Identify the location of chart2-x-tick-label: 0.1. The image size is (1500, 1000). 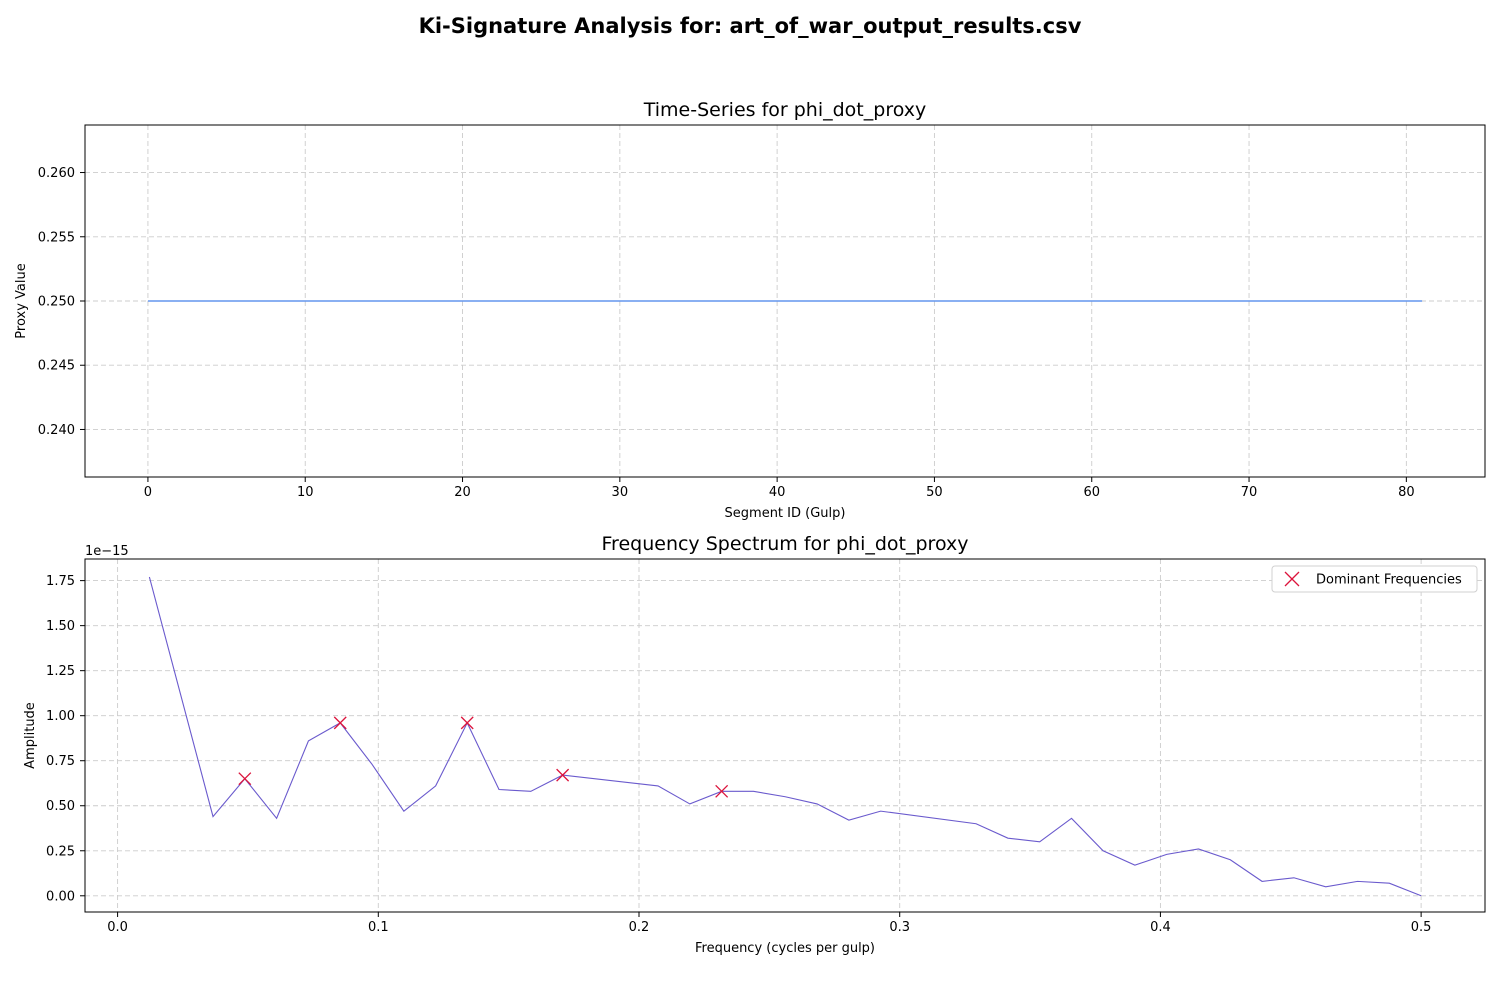
(378, 927).